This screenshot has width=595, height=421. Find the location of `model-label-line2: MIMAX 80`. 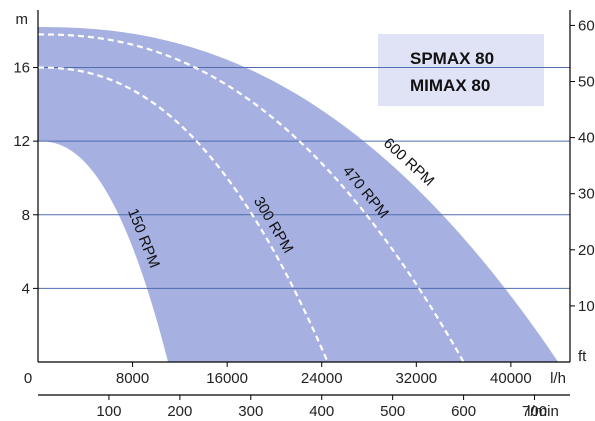

model-label-line2: MIMAX 80 is located at coordinates (450, 85).